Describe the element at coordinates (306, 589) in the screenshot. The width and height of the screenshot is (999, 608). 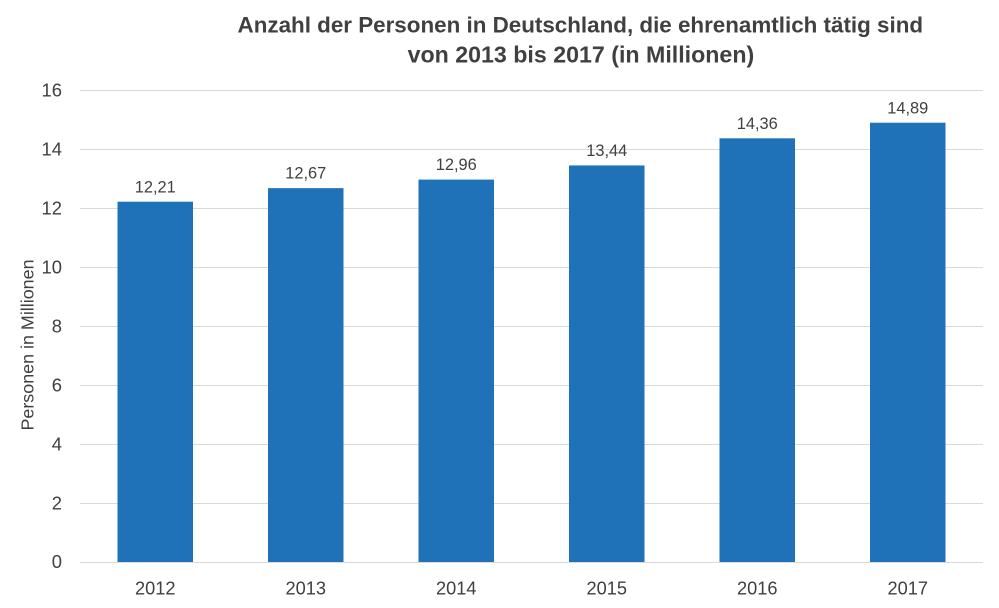
I see `svg-text: 2013` at that location.